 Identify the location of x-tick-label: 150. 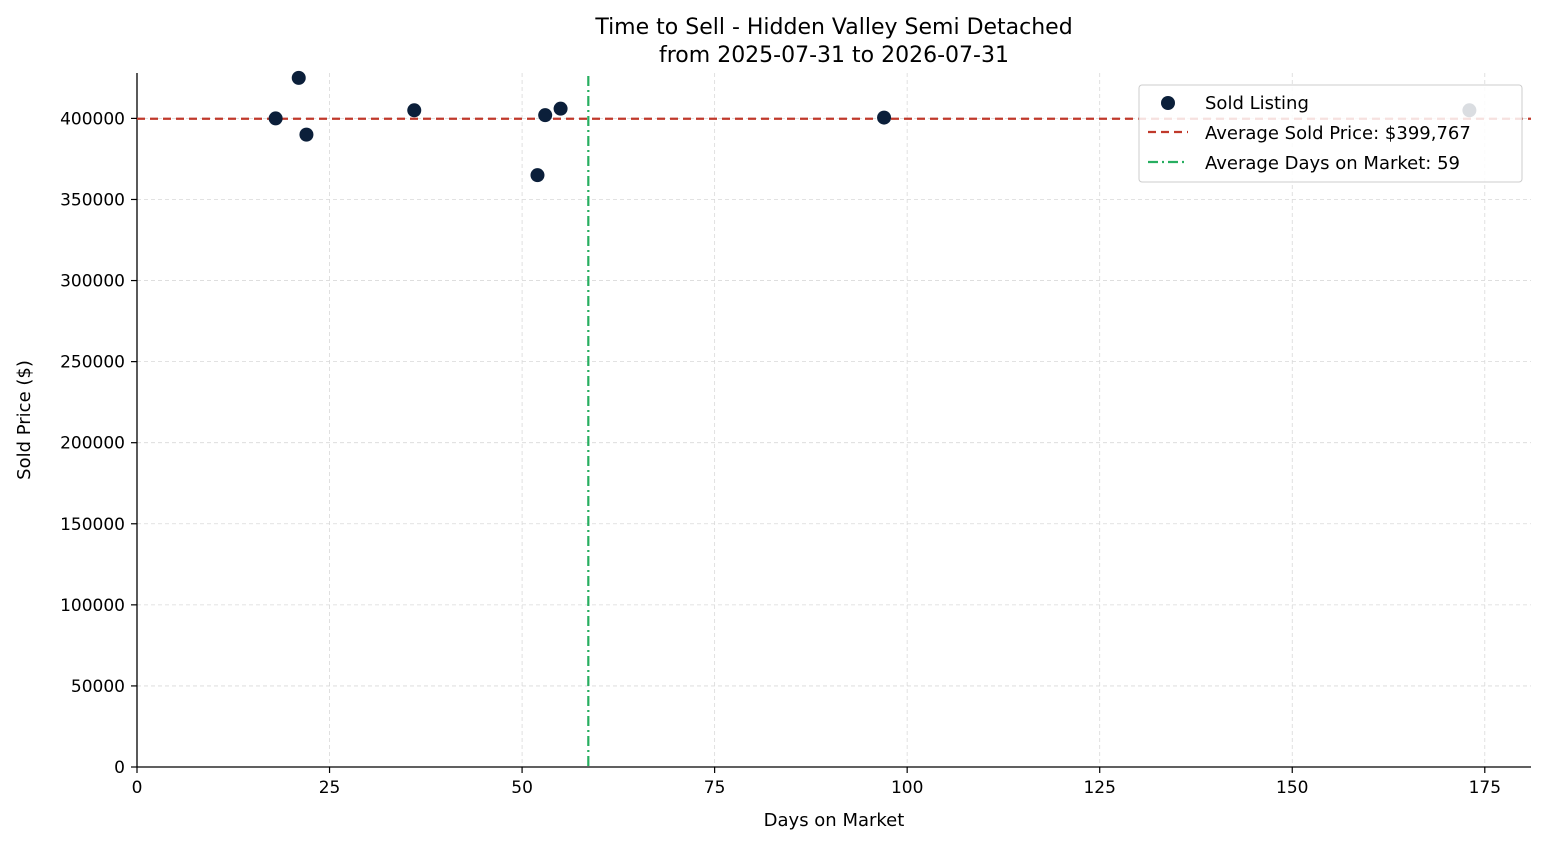
(1292, 788).